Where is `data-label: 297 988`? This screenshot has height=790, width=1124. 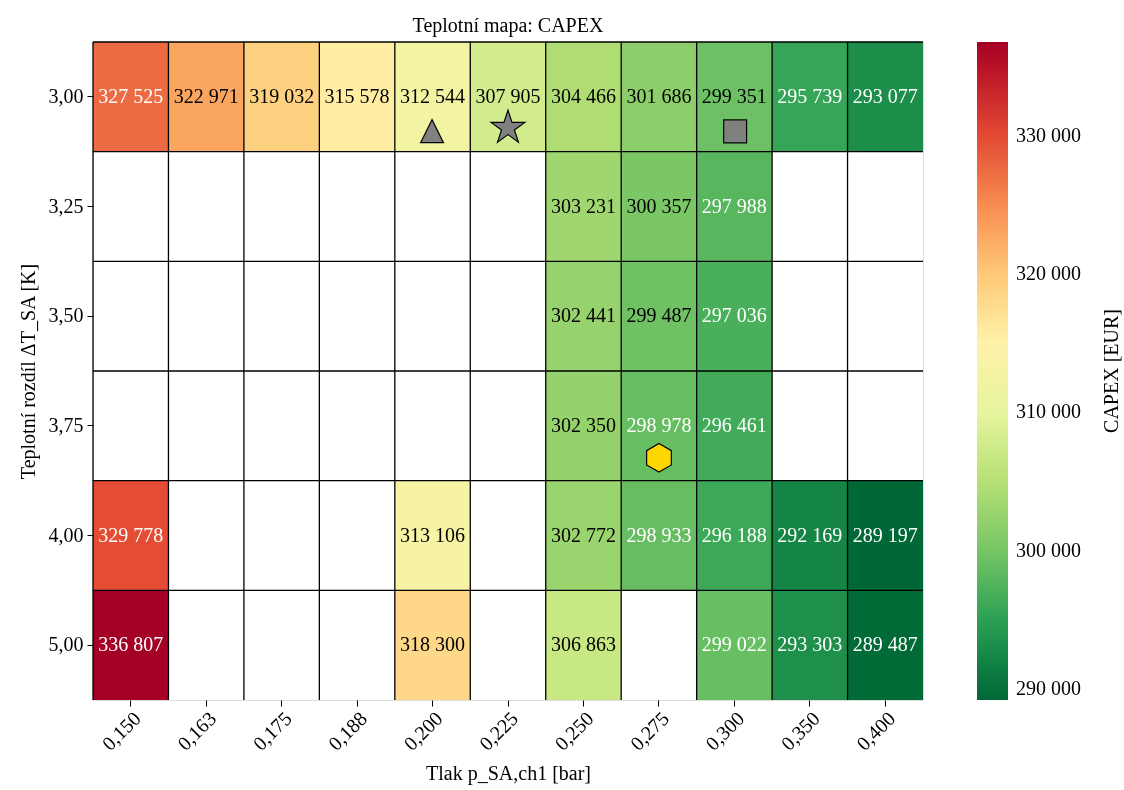 data-label: 297 988 is located at coordinates (734, 205).